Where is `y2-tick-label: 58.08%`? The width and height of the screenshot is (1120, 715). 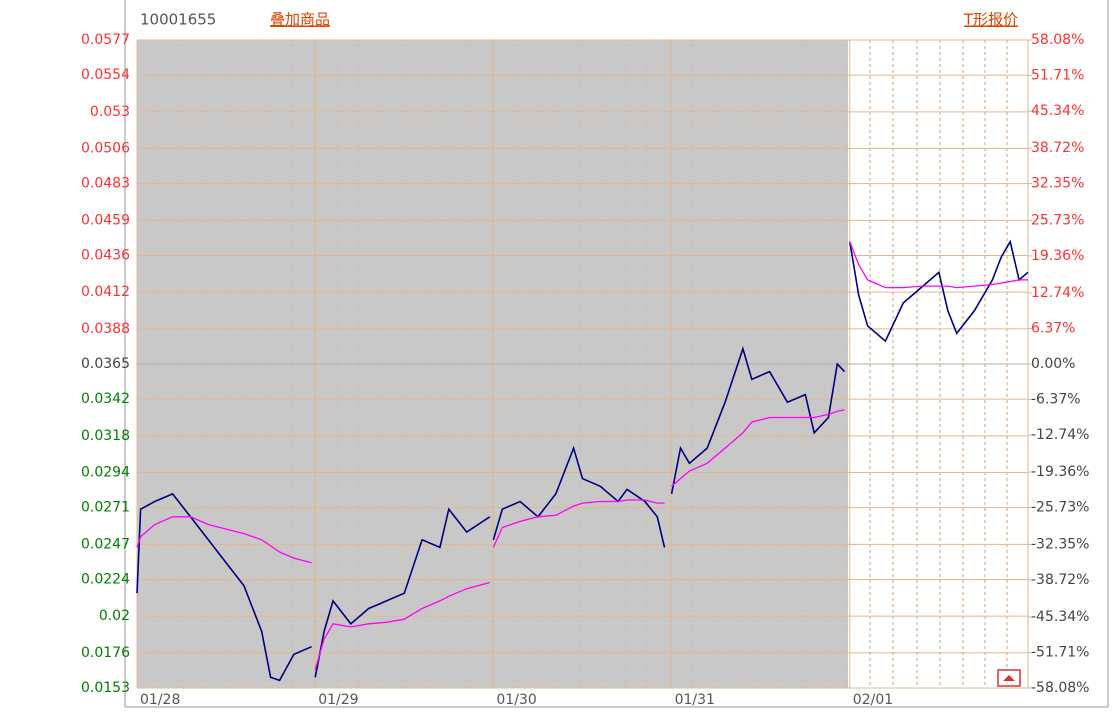 y2-tick-label: 58.08% is located at coordinates (1057, 40).